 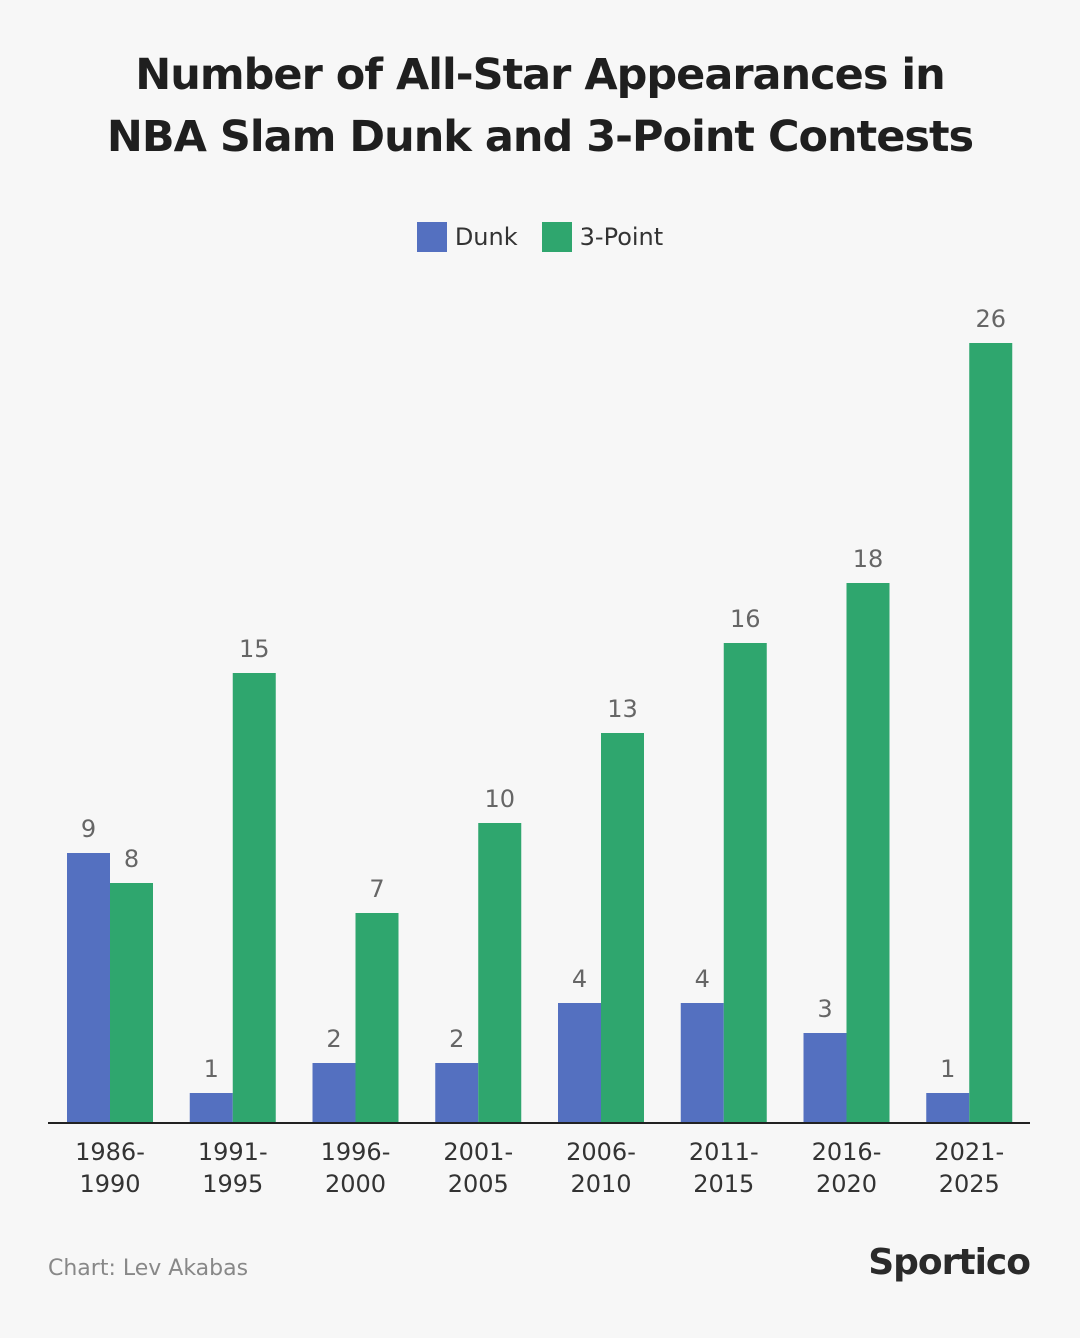 What do you see at coordinates (254, 649) in the screenshot?
I see `data-label-3-point-2: 15` at bounding box center [254, 649].